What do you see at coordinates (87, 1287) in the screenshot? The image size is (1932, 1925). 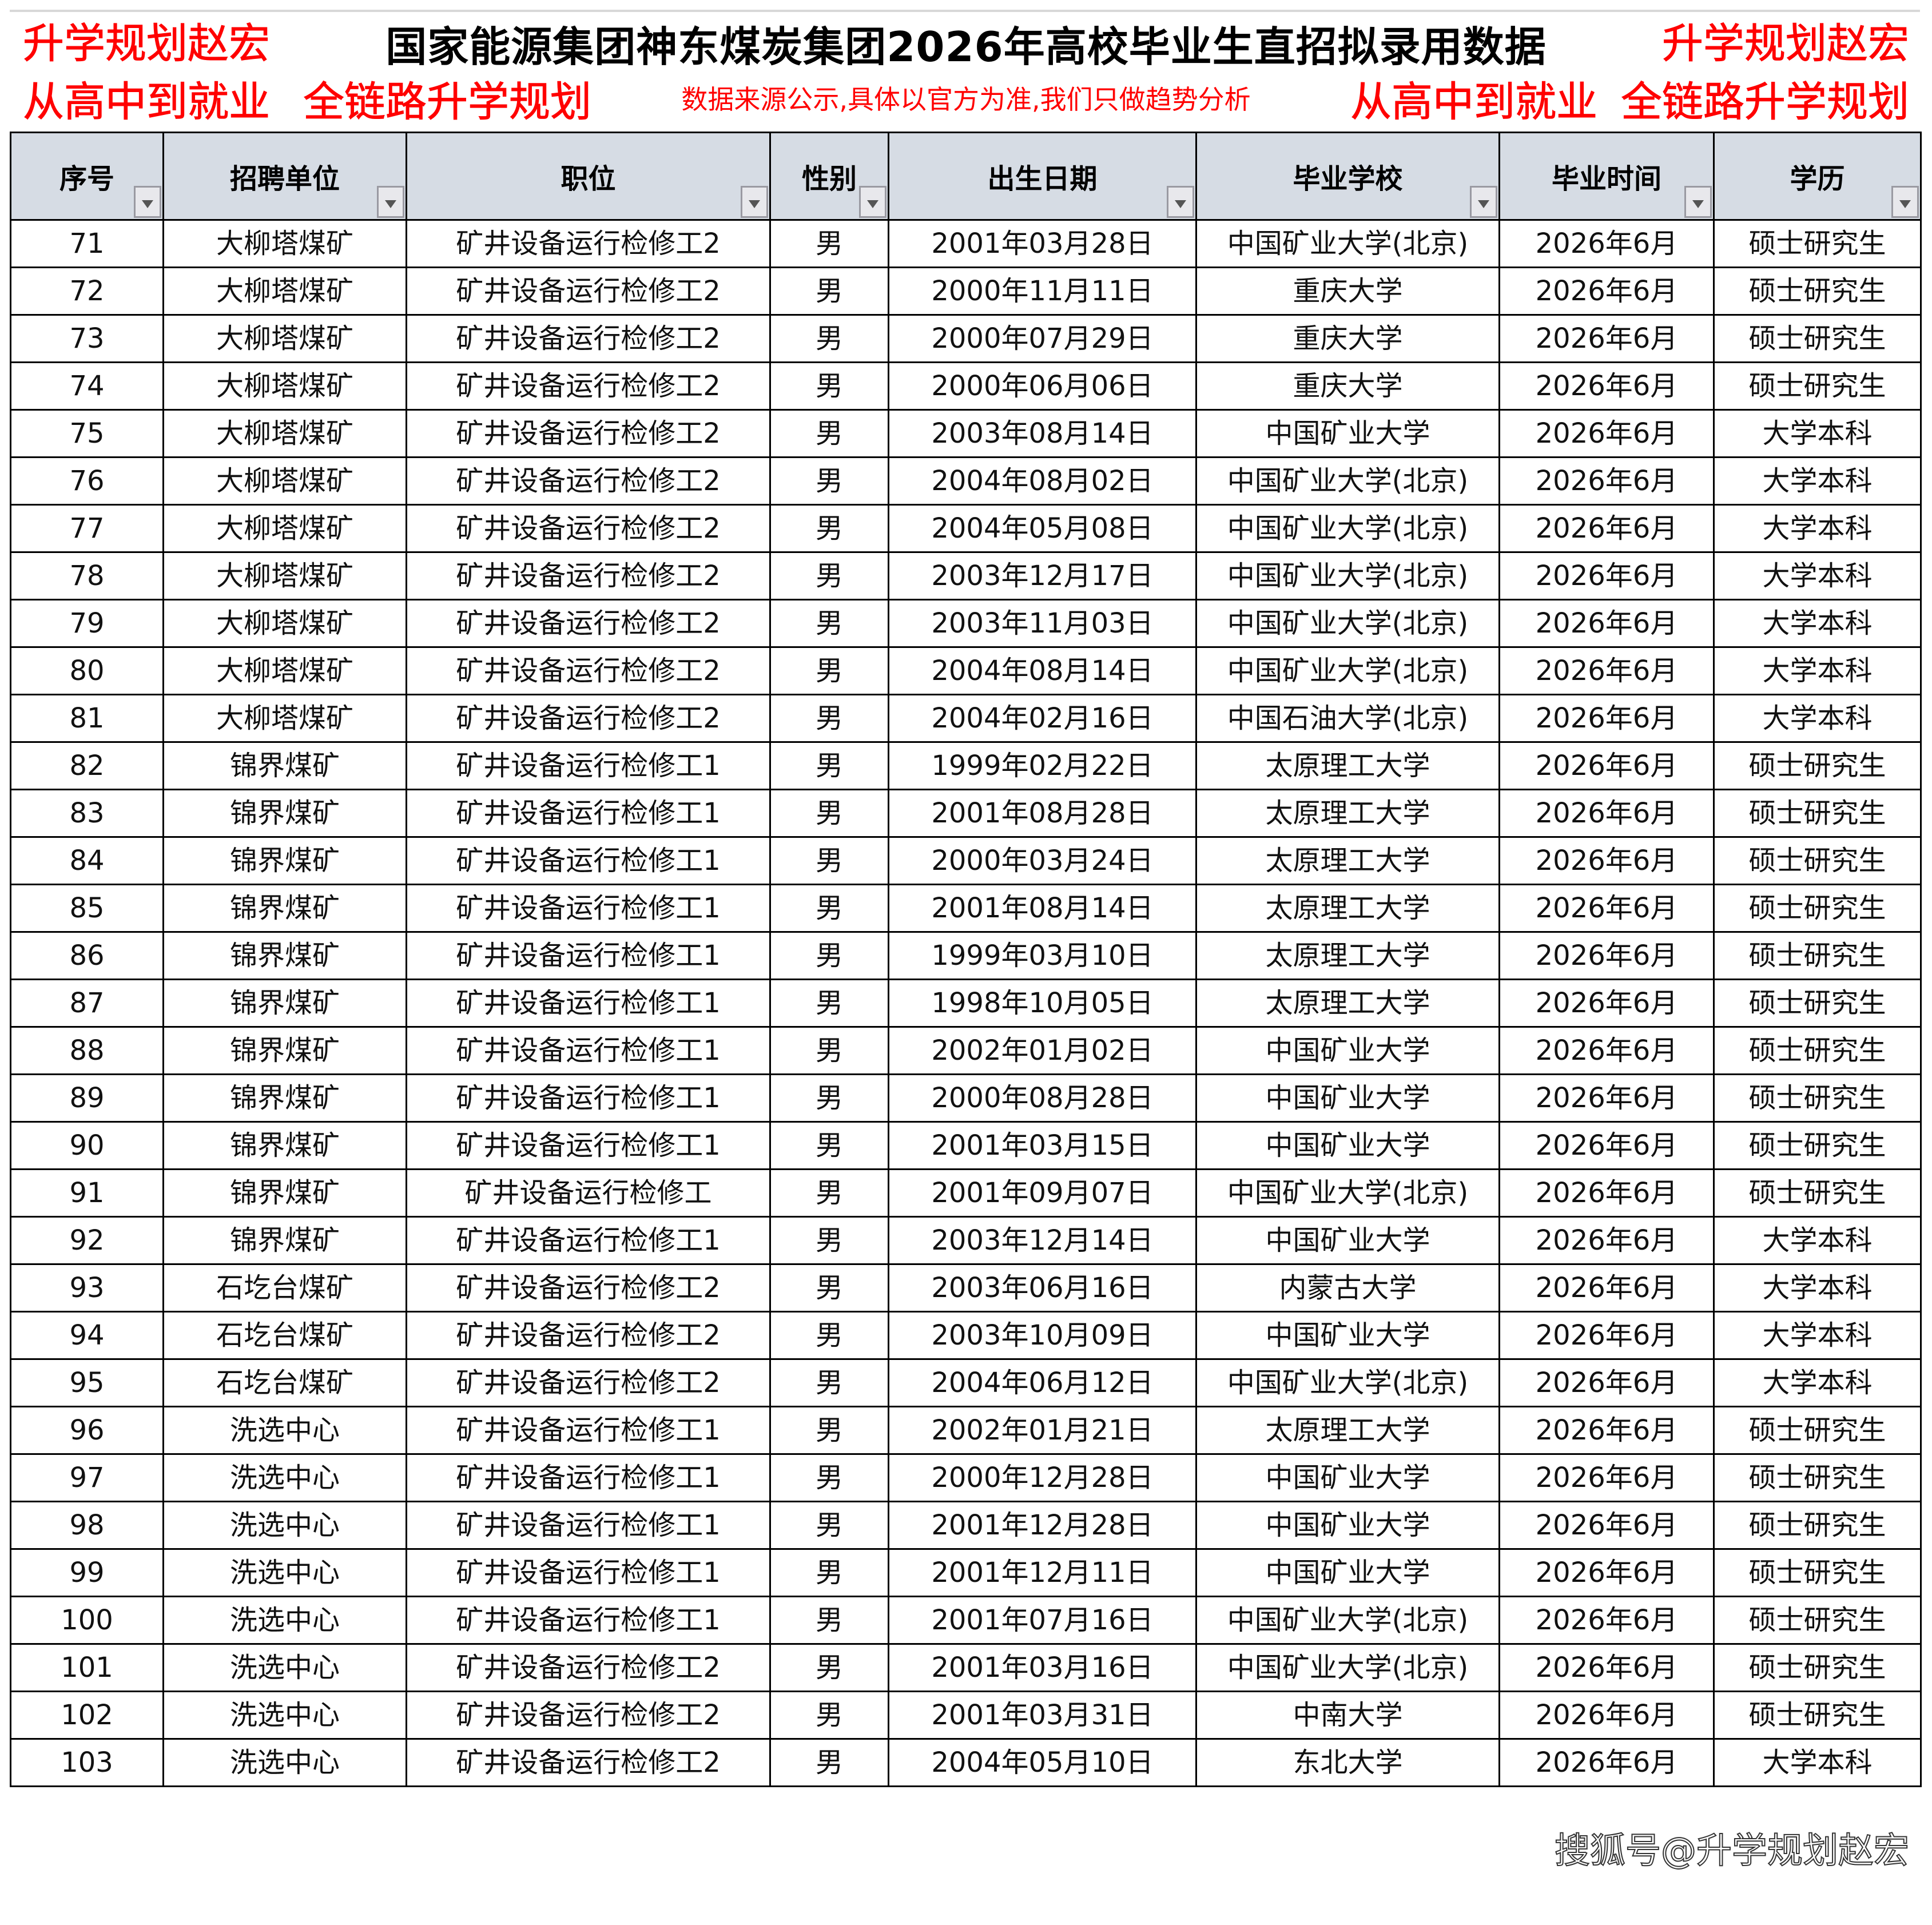 I see `table-cell: 93` at bounding box center [87, 1287].